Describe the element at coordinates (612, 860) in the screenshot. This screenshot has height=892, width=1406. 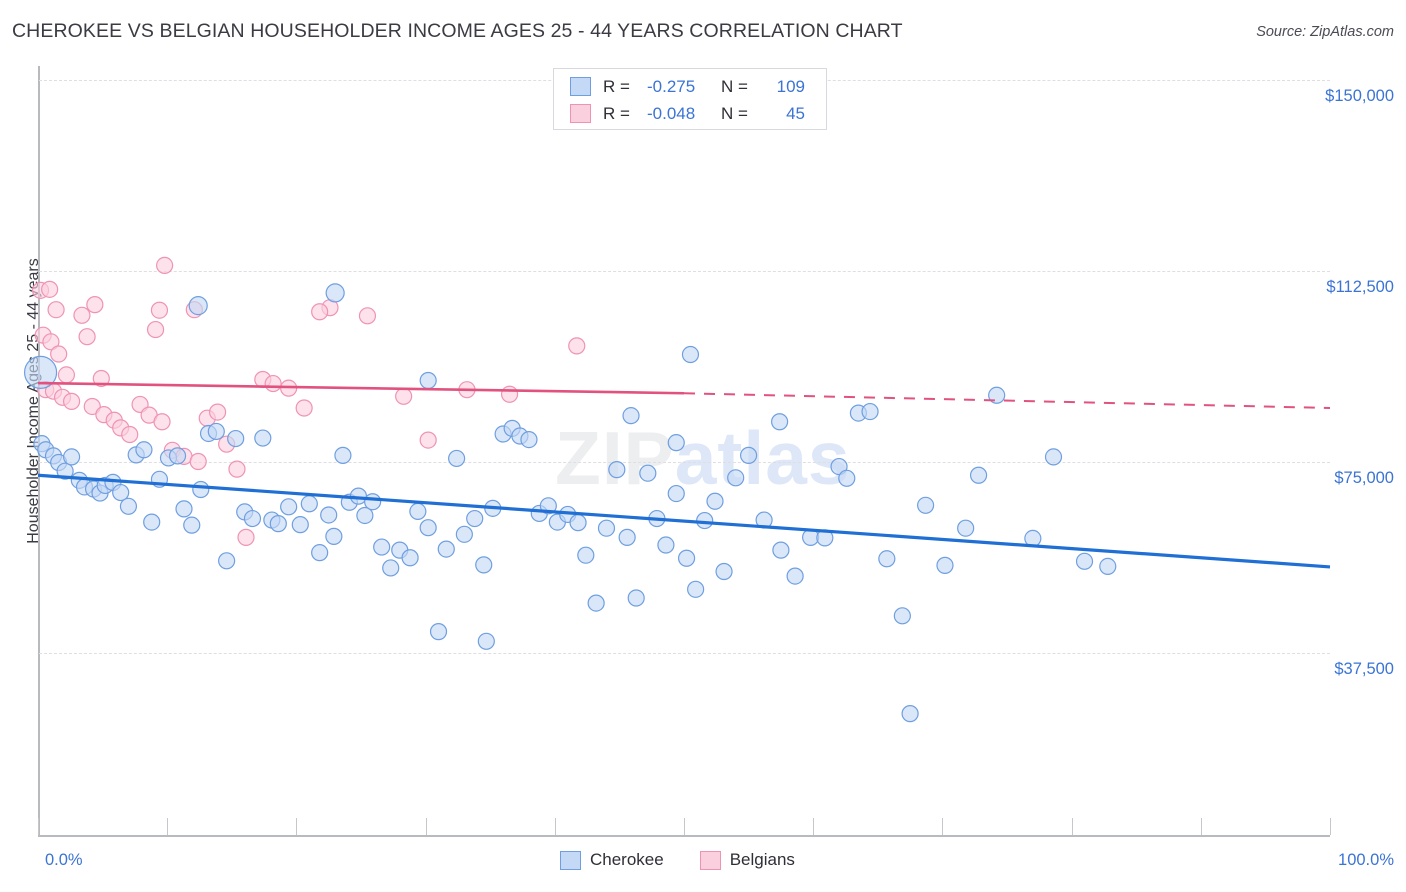
I see `legend-item-cherokee: Cherokee` at that location.